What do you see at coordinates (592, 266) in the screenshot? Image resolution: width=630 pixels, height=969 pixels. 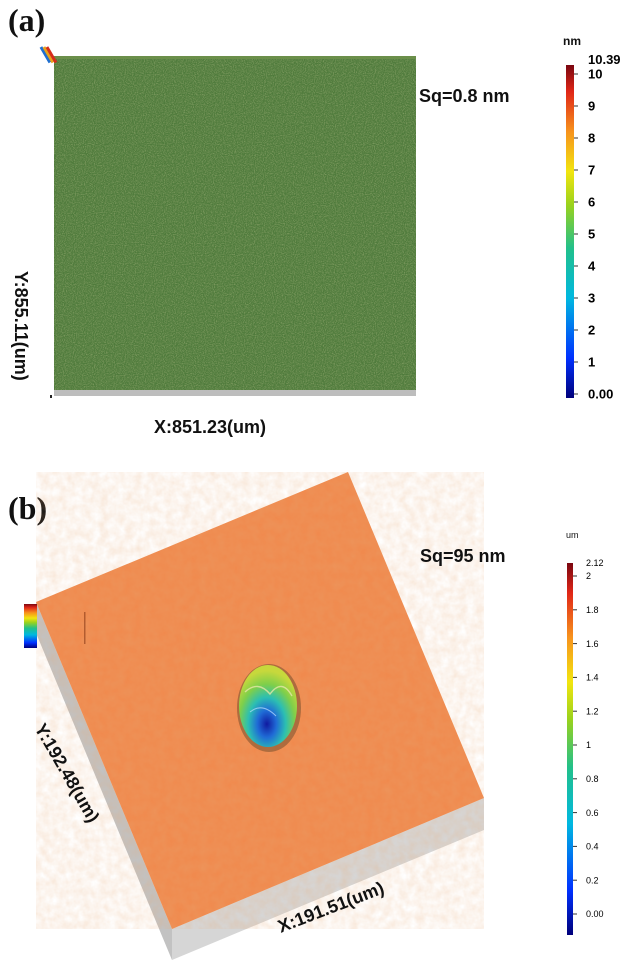 I see `colorbar-a-tick-label: 4` at bounding box center [592, 266].